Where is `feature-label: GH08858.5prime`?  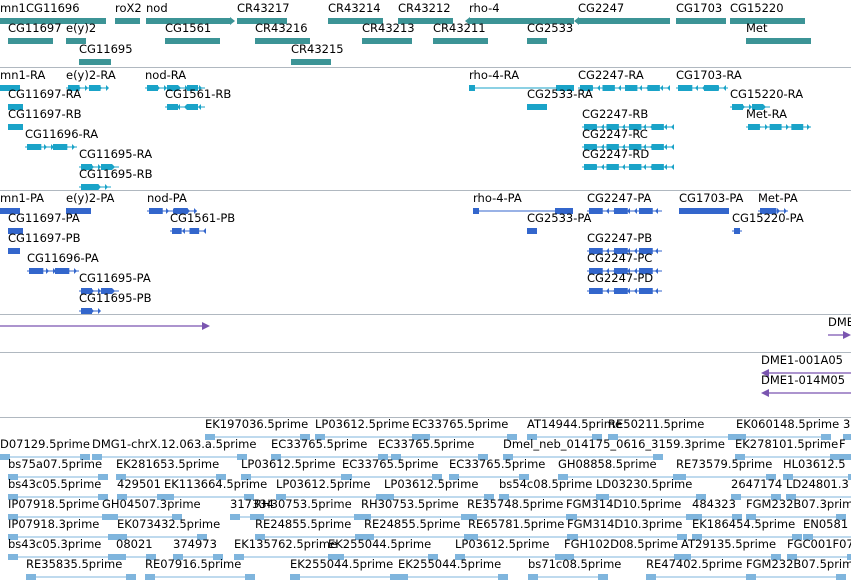
feature-label: GH08858.5prime is located at coordinates (607, 464).